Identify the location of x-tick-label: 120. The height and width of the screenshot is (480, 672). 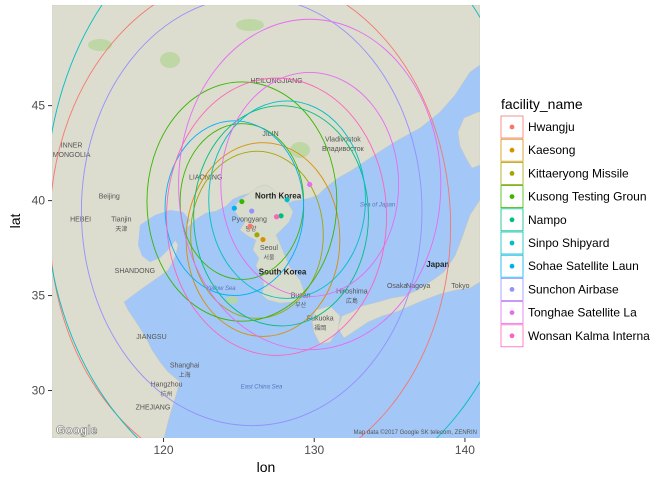
(164, 450).